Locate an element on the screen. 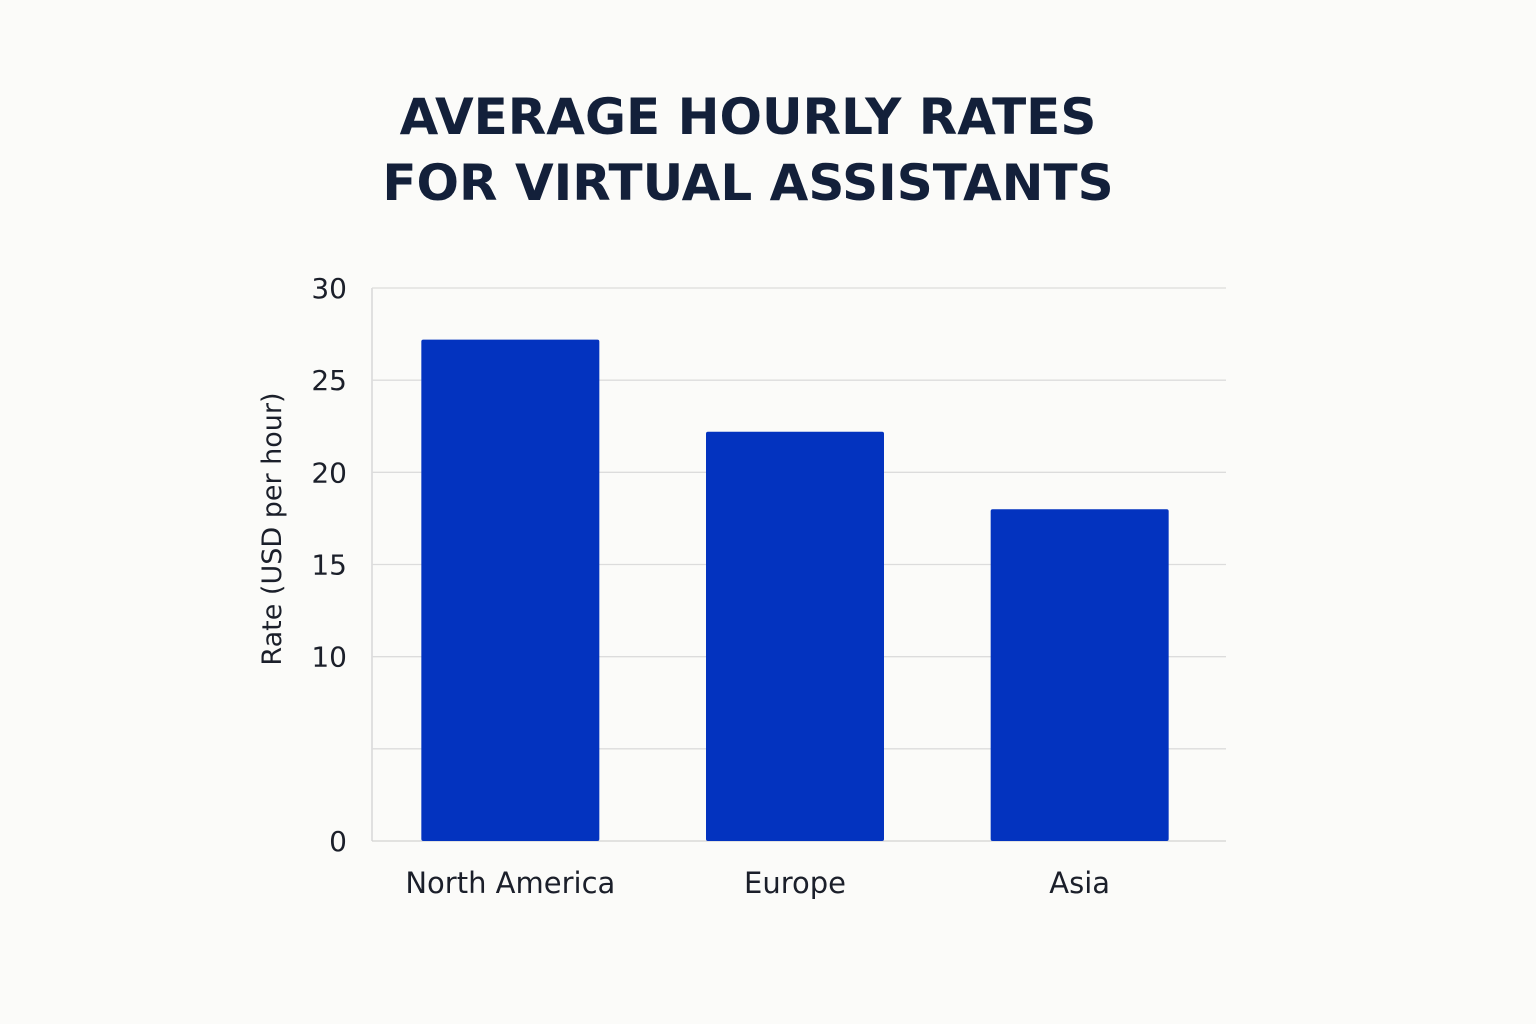  y-tick-label: 15 is located at coordinates (329, 565).